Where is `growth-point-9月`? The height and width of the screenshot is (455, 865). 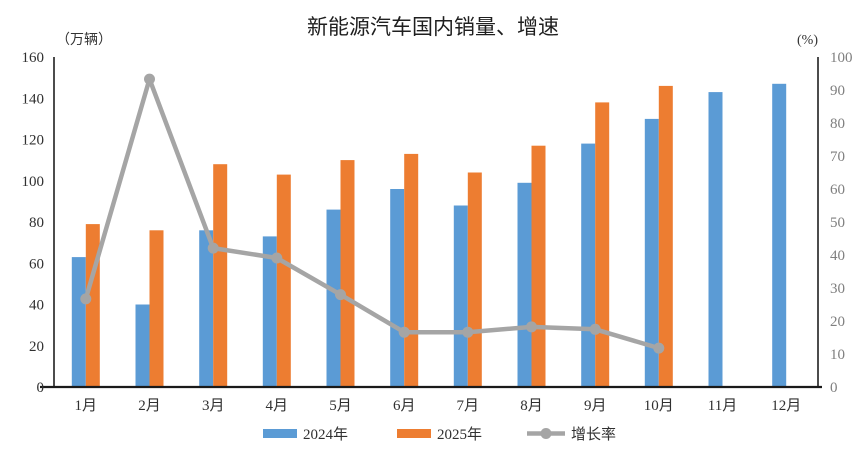 growth-point-9月 is located at coordinates (595, 329).